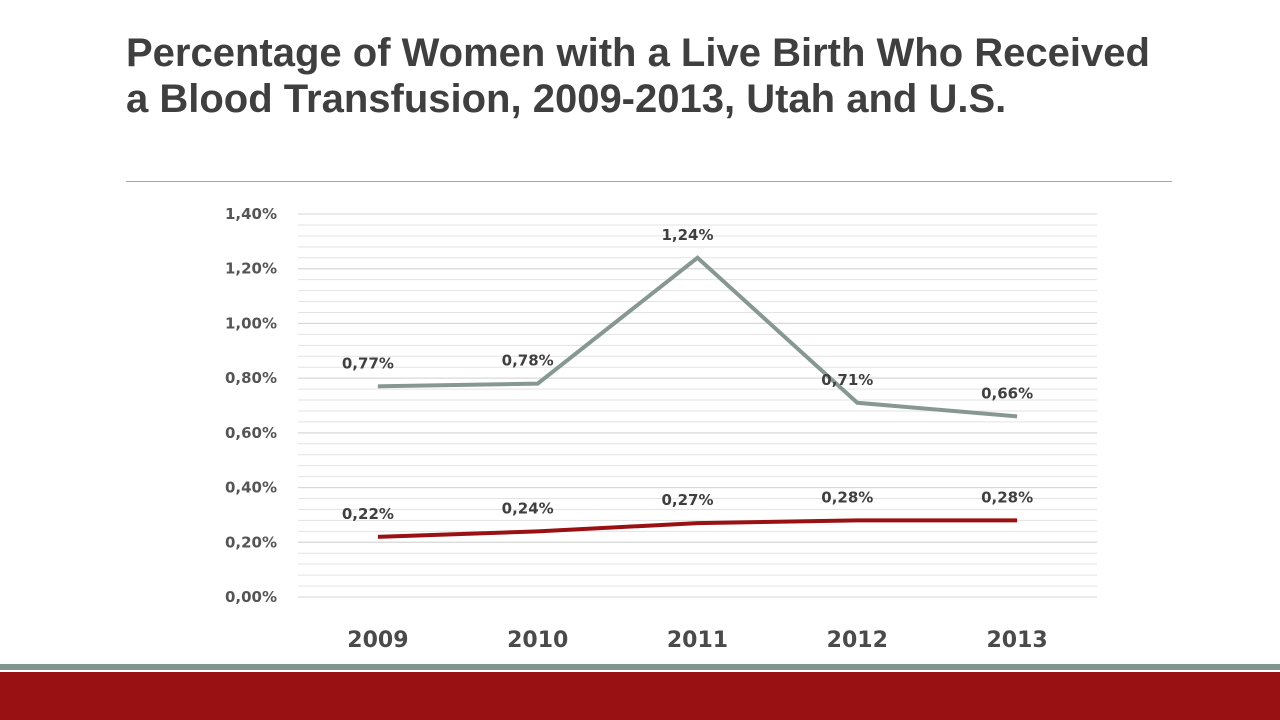 The image size is (1280, 720). I want to click on title-divider, so click(649, 181).